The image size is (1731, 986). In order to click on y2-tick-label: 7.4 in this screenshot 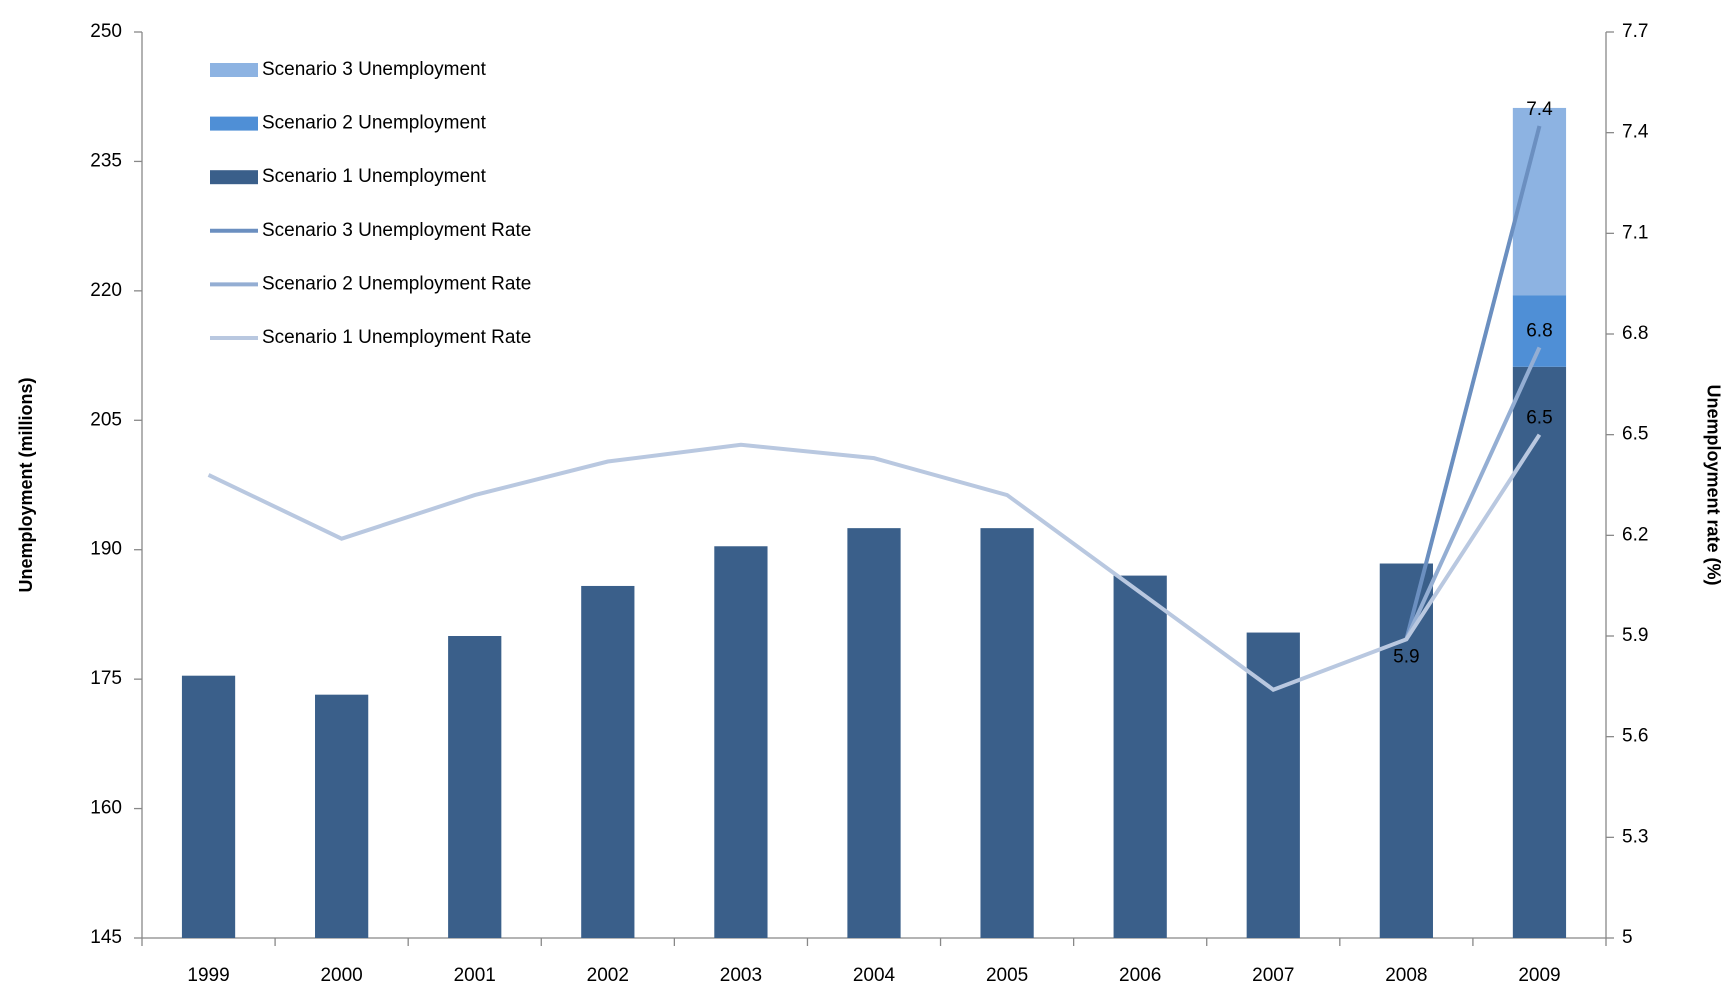, I will do `click(1635, 132)`.